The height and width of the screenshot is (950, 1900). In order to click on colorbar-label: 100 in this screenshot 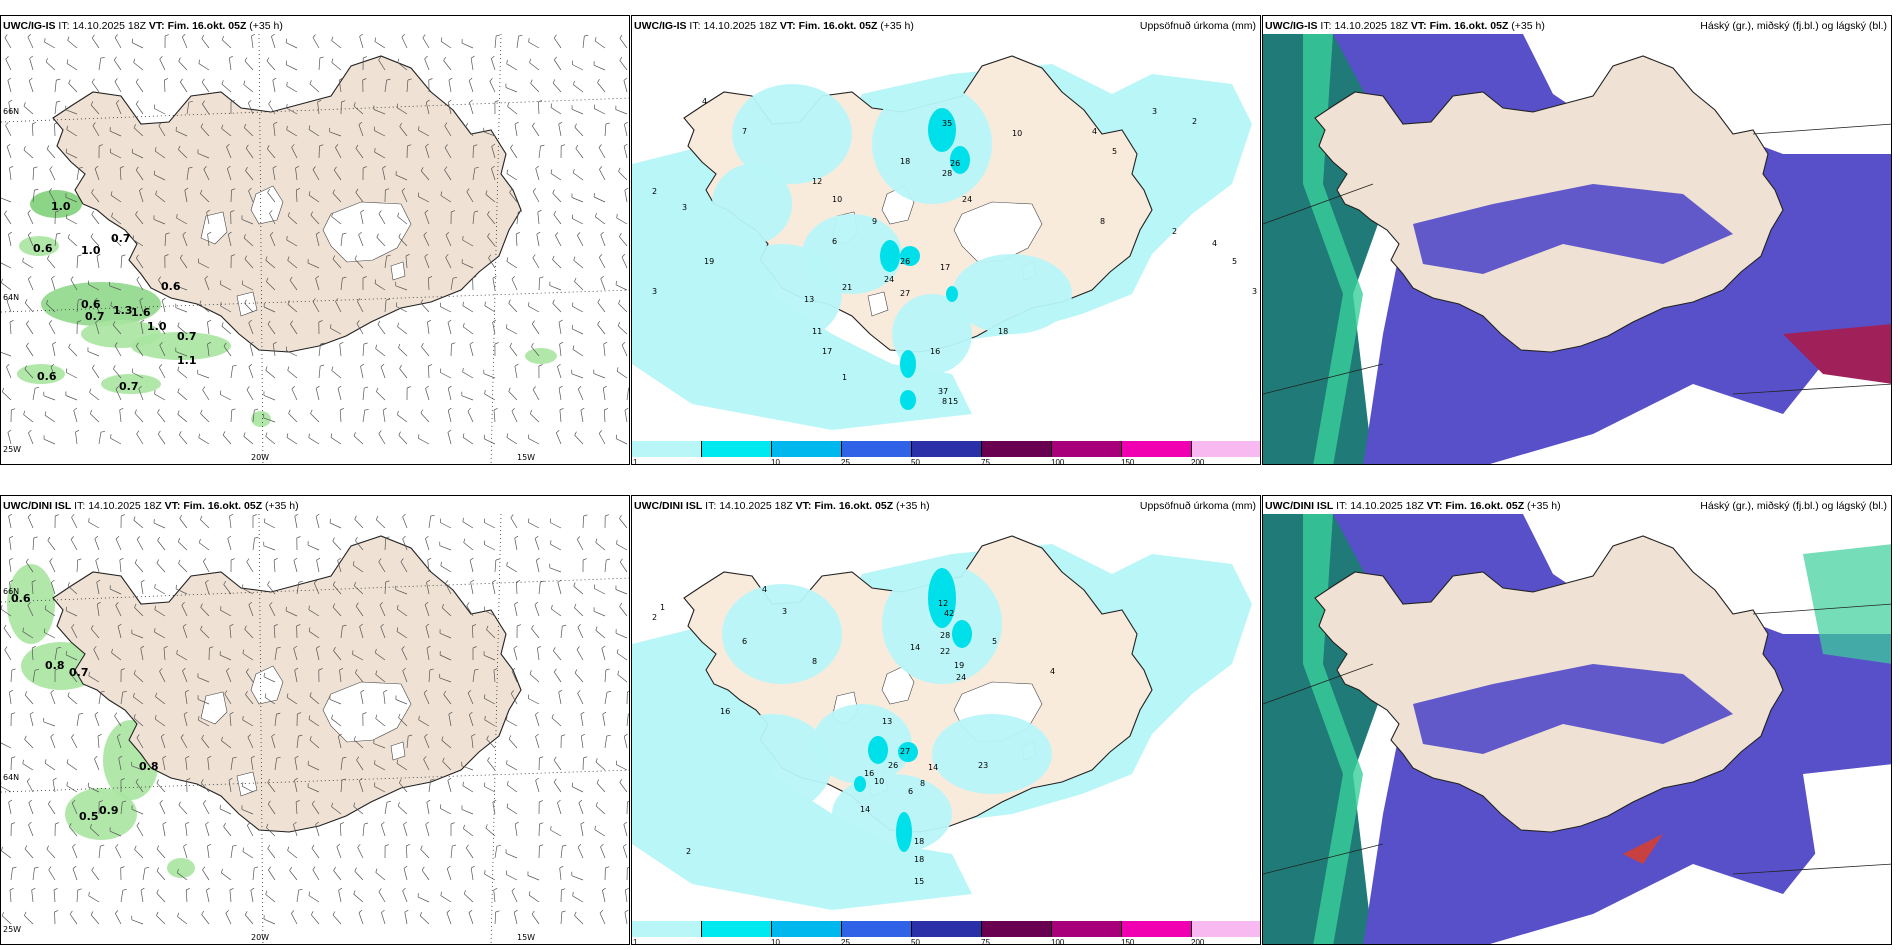, I will do `click(1058, 461)`.